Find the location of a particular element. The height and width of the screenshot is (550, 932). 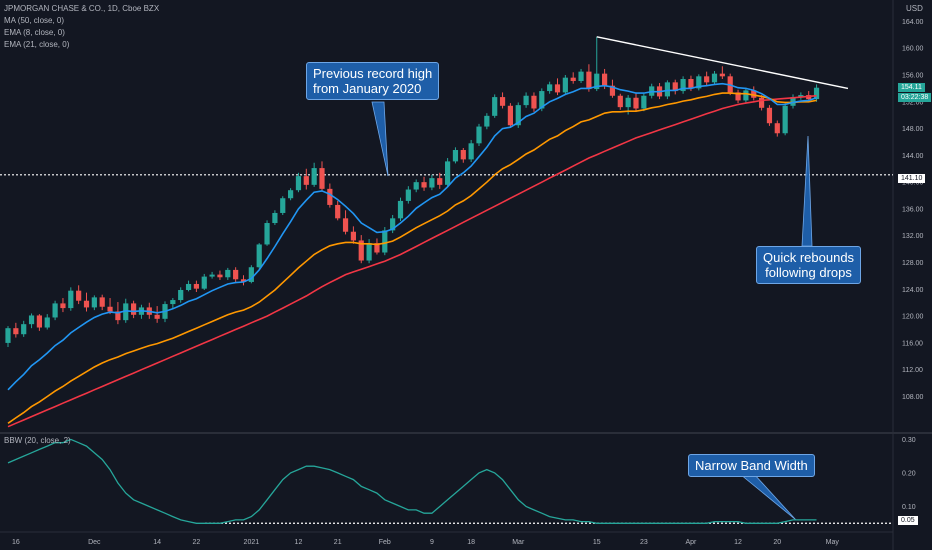

price-tick-label: 148.00 is located at coordinates (913, 129).